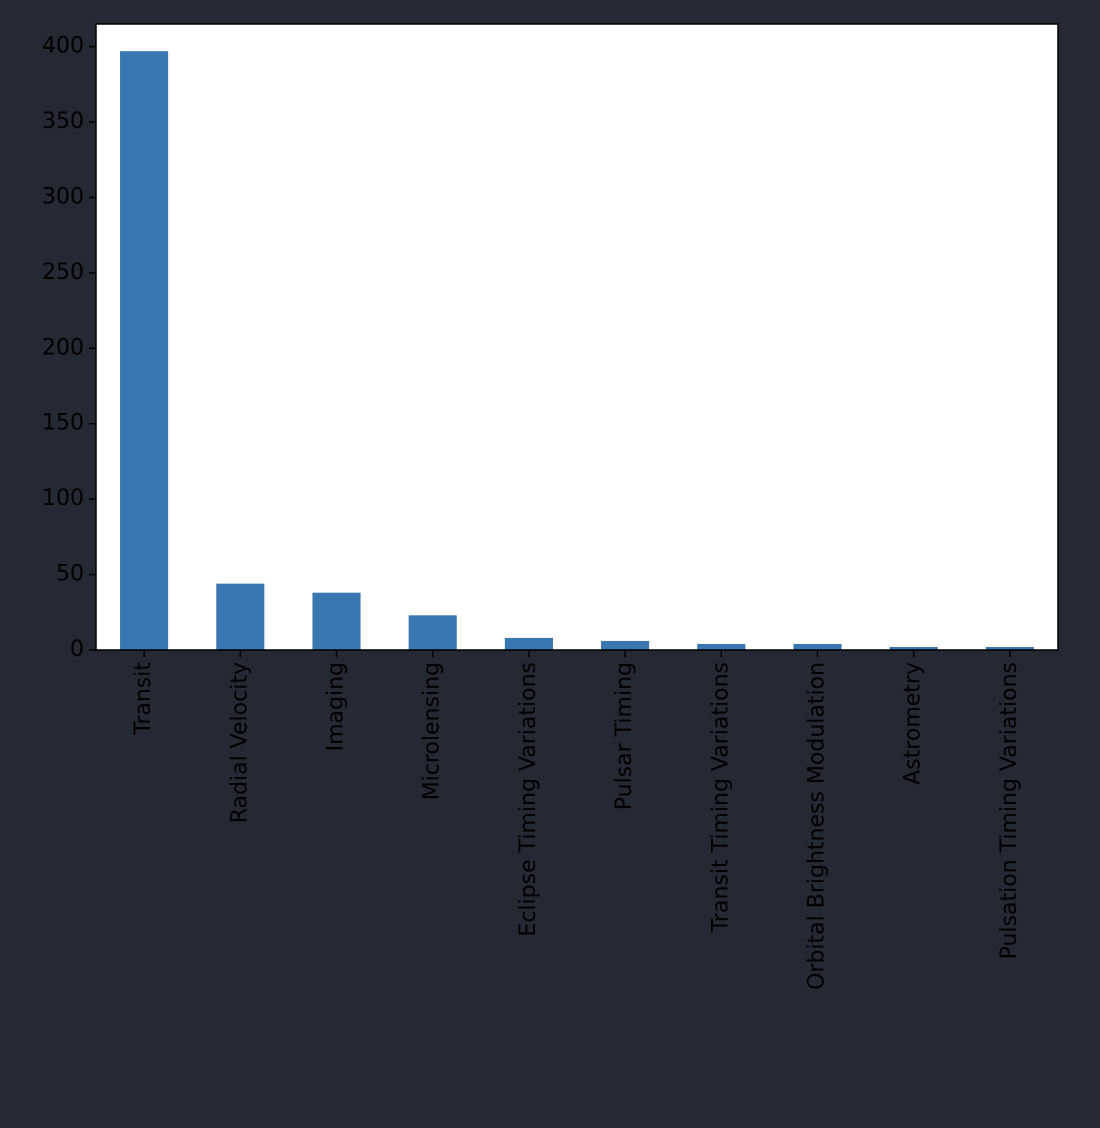 This screenshot has height=1128, width=1100. I want to click on y-axis: 0 50 100 150 200 250 300 350 400, so click(69, 348).